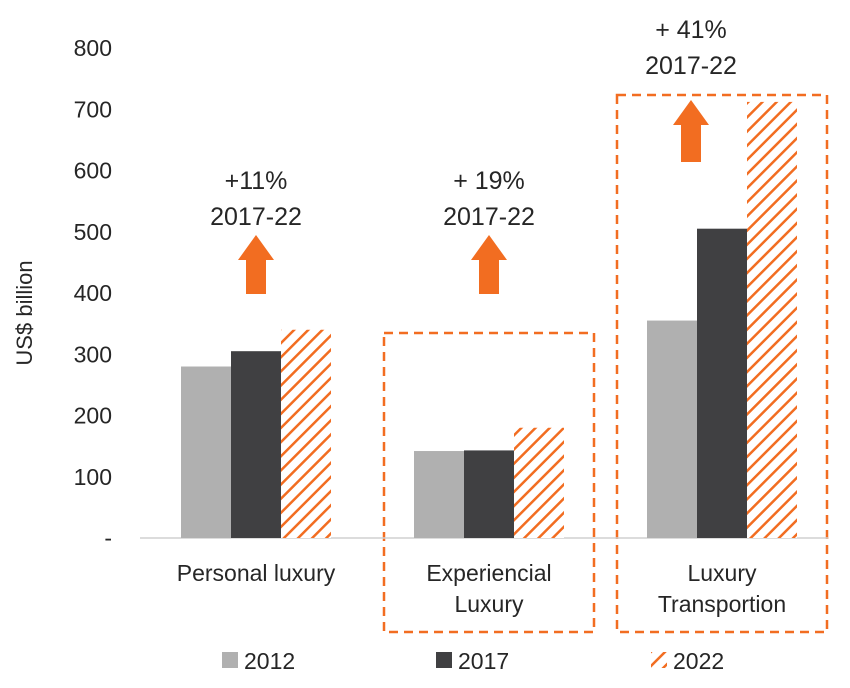 This screenshot has width=850, height=688. What do you see at coordinates (93, 293) in the screenshot?
I see `y-tick-label: 400` at bounding box center [93, 293].